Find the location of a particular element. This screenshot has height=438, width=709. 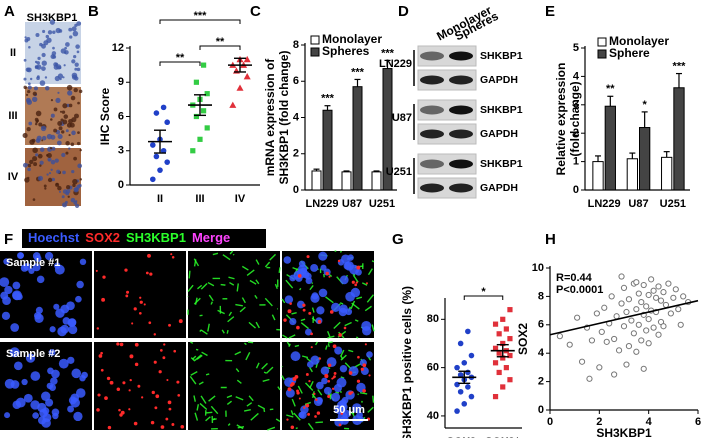

cell-line-label: LN229 is located at coordinates (395, 64).